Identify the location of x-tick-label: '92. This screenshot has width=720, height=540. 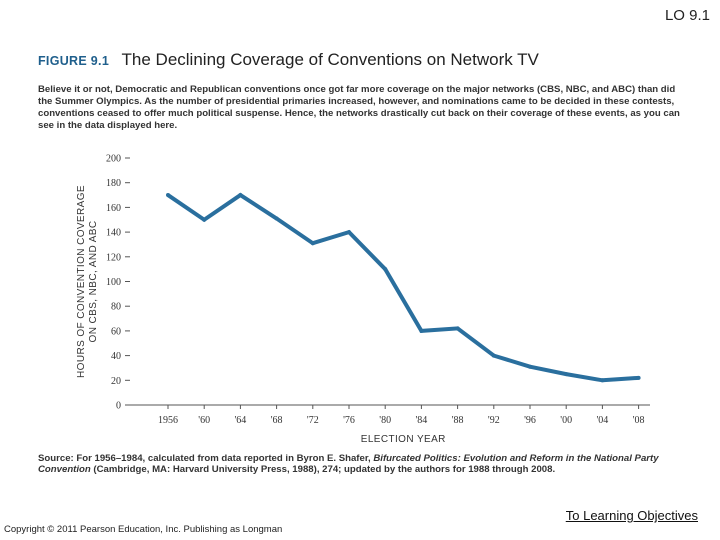
(494, 420).